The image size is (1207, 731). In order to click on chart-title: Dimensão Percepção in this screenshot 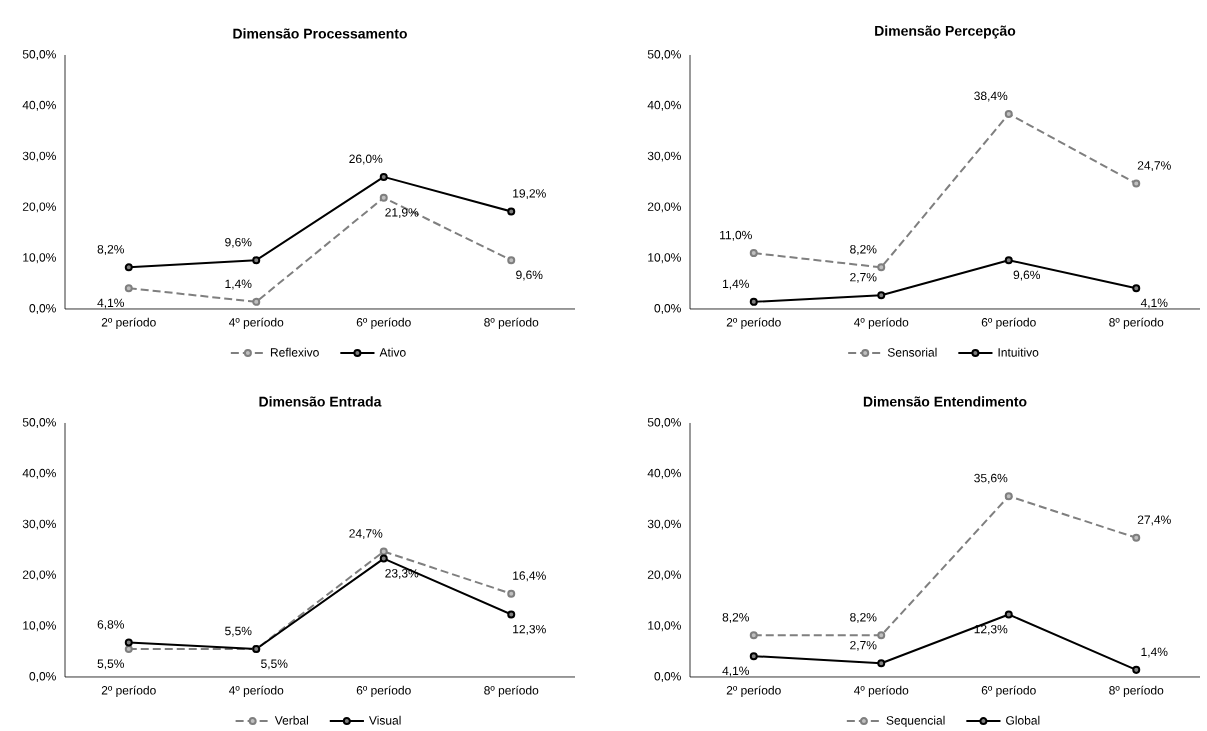, I will do `click(945, 32)`.